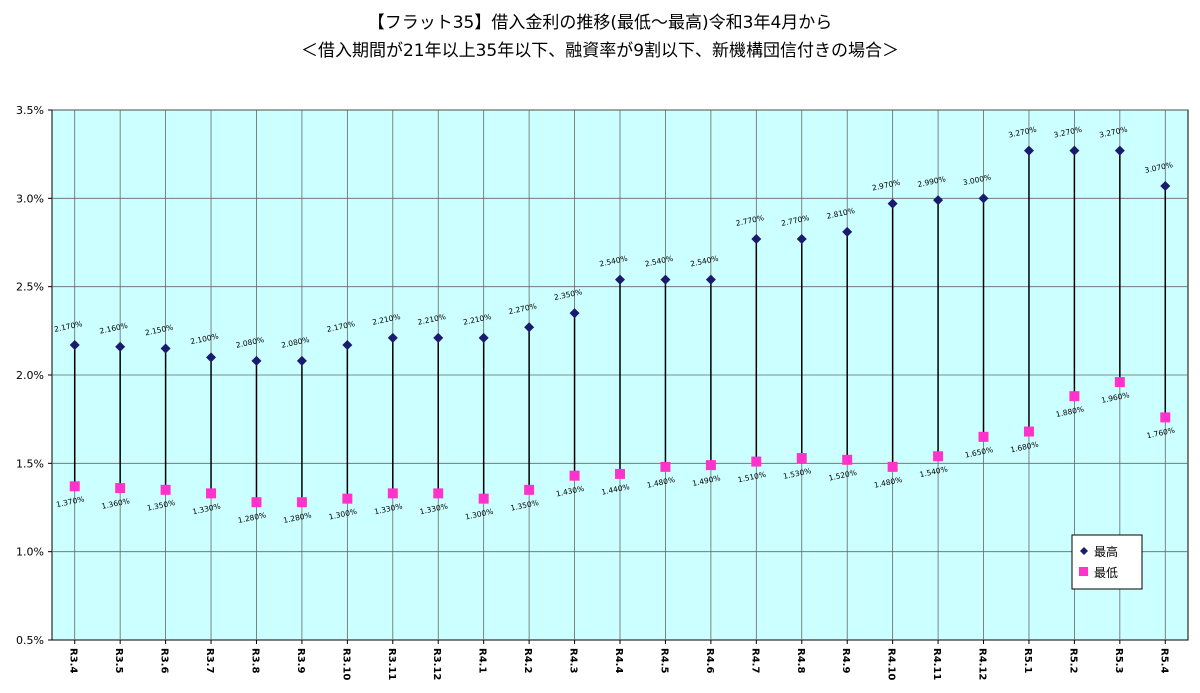  What do you see at coordinates (209, 660) in the screenshot?
I see `x-tick-label: R3.7` at bounding box center [209, 660].